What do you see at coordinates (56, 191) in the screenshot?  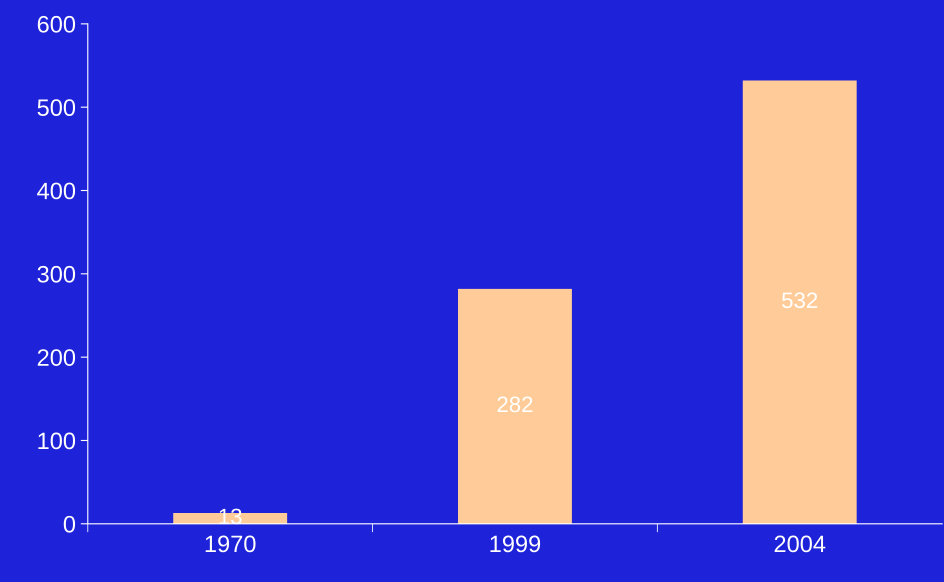 I see `y-tick-label: 400` at bounding box center [56, 191].